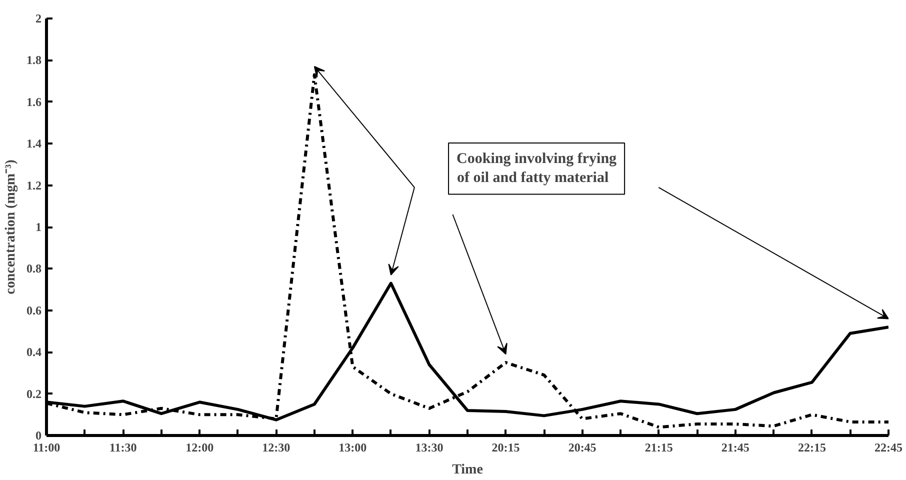 This screenshot has height=480, width=906. Describe the element at coordinates (34, 60) in the screenshot. I see `y-tick-label: 1.8` at that location.